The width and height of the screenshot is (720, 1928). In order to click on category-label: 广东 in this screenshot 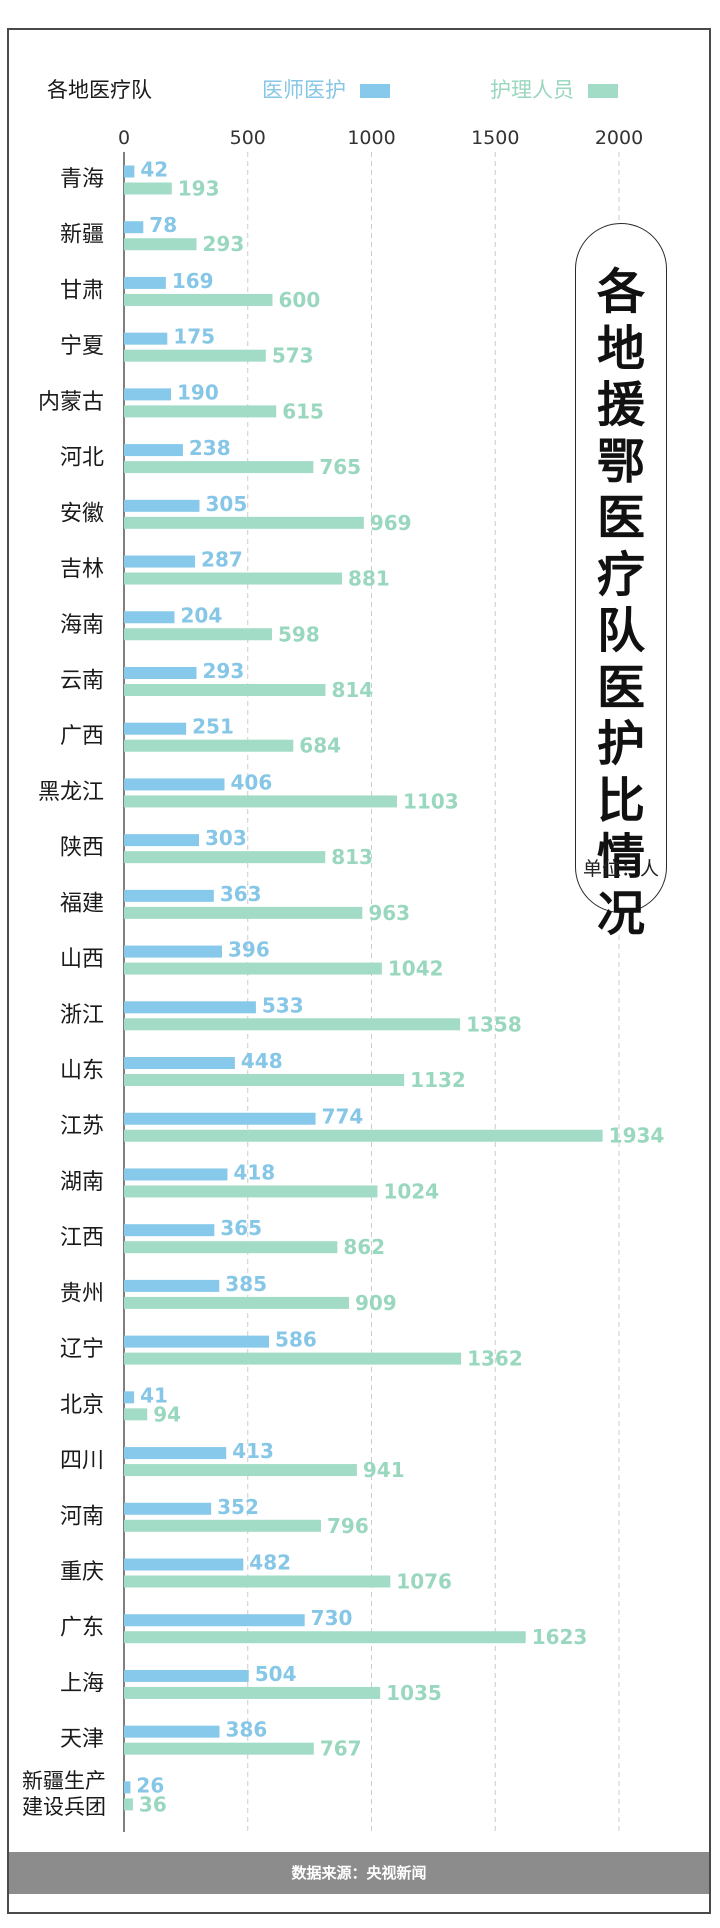, I will do `click(82, 1628)`.